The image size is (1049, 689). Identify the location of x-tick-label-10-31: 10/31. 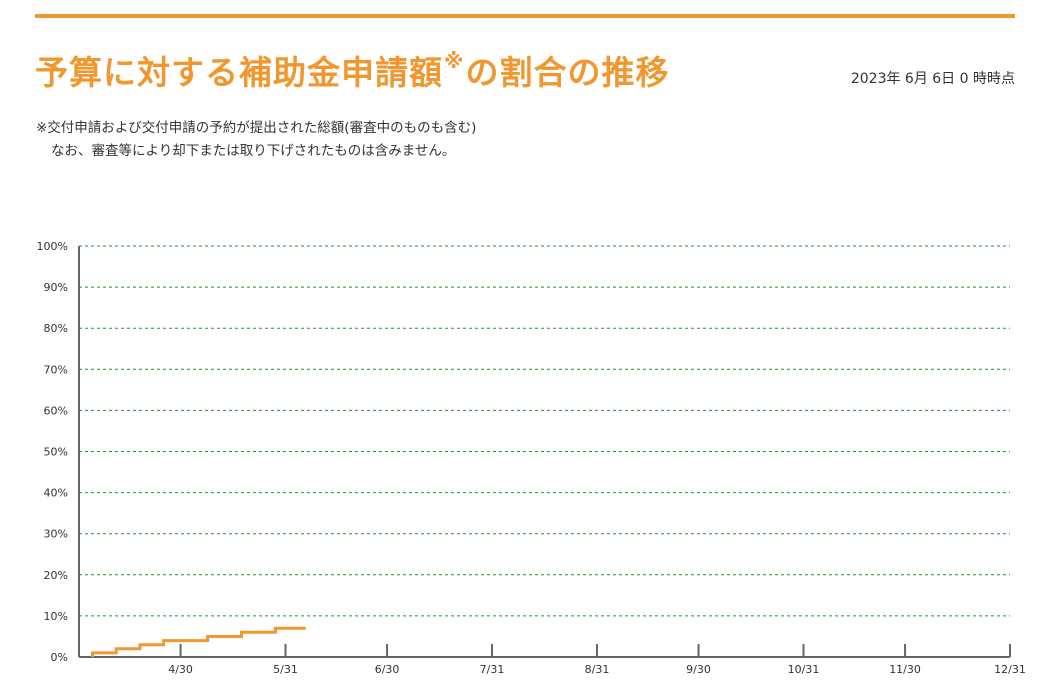
(804, 669).